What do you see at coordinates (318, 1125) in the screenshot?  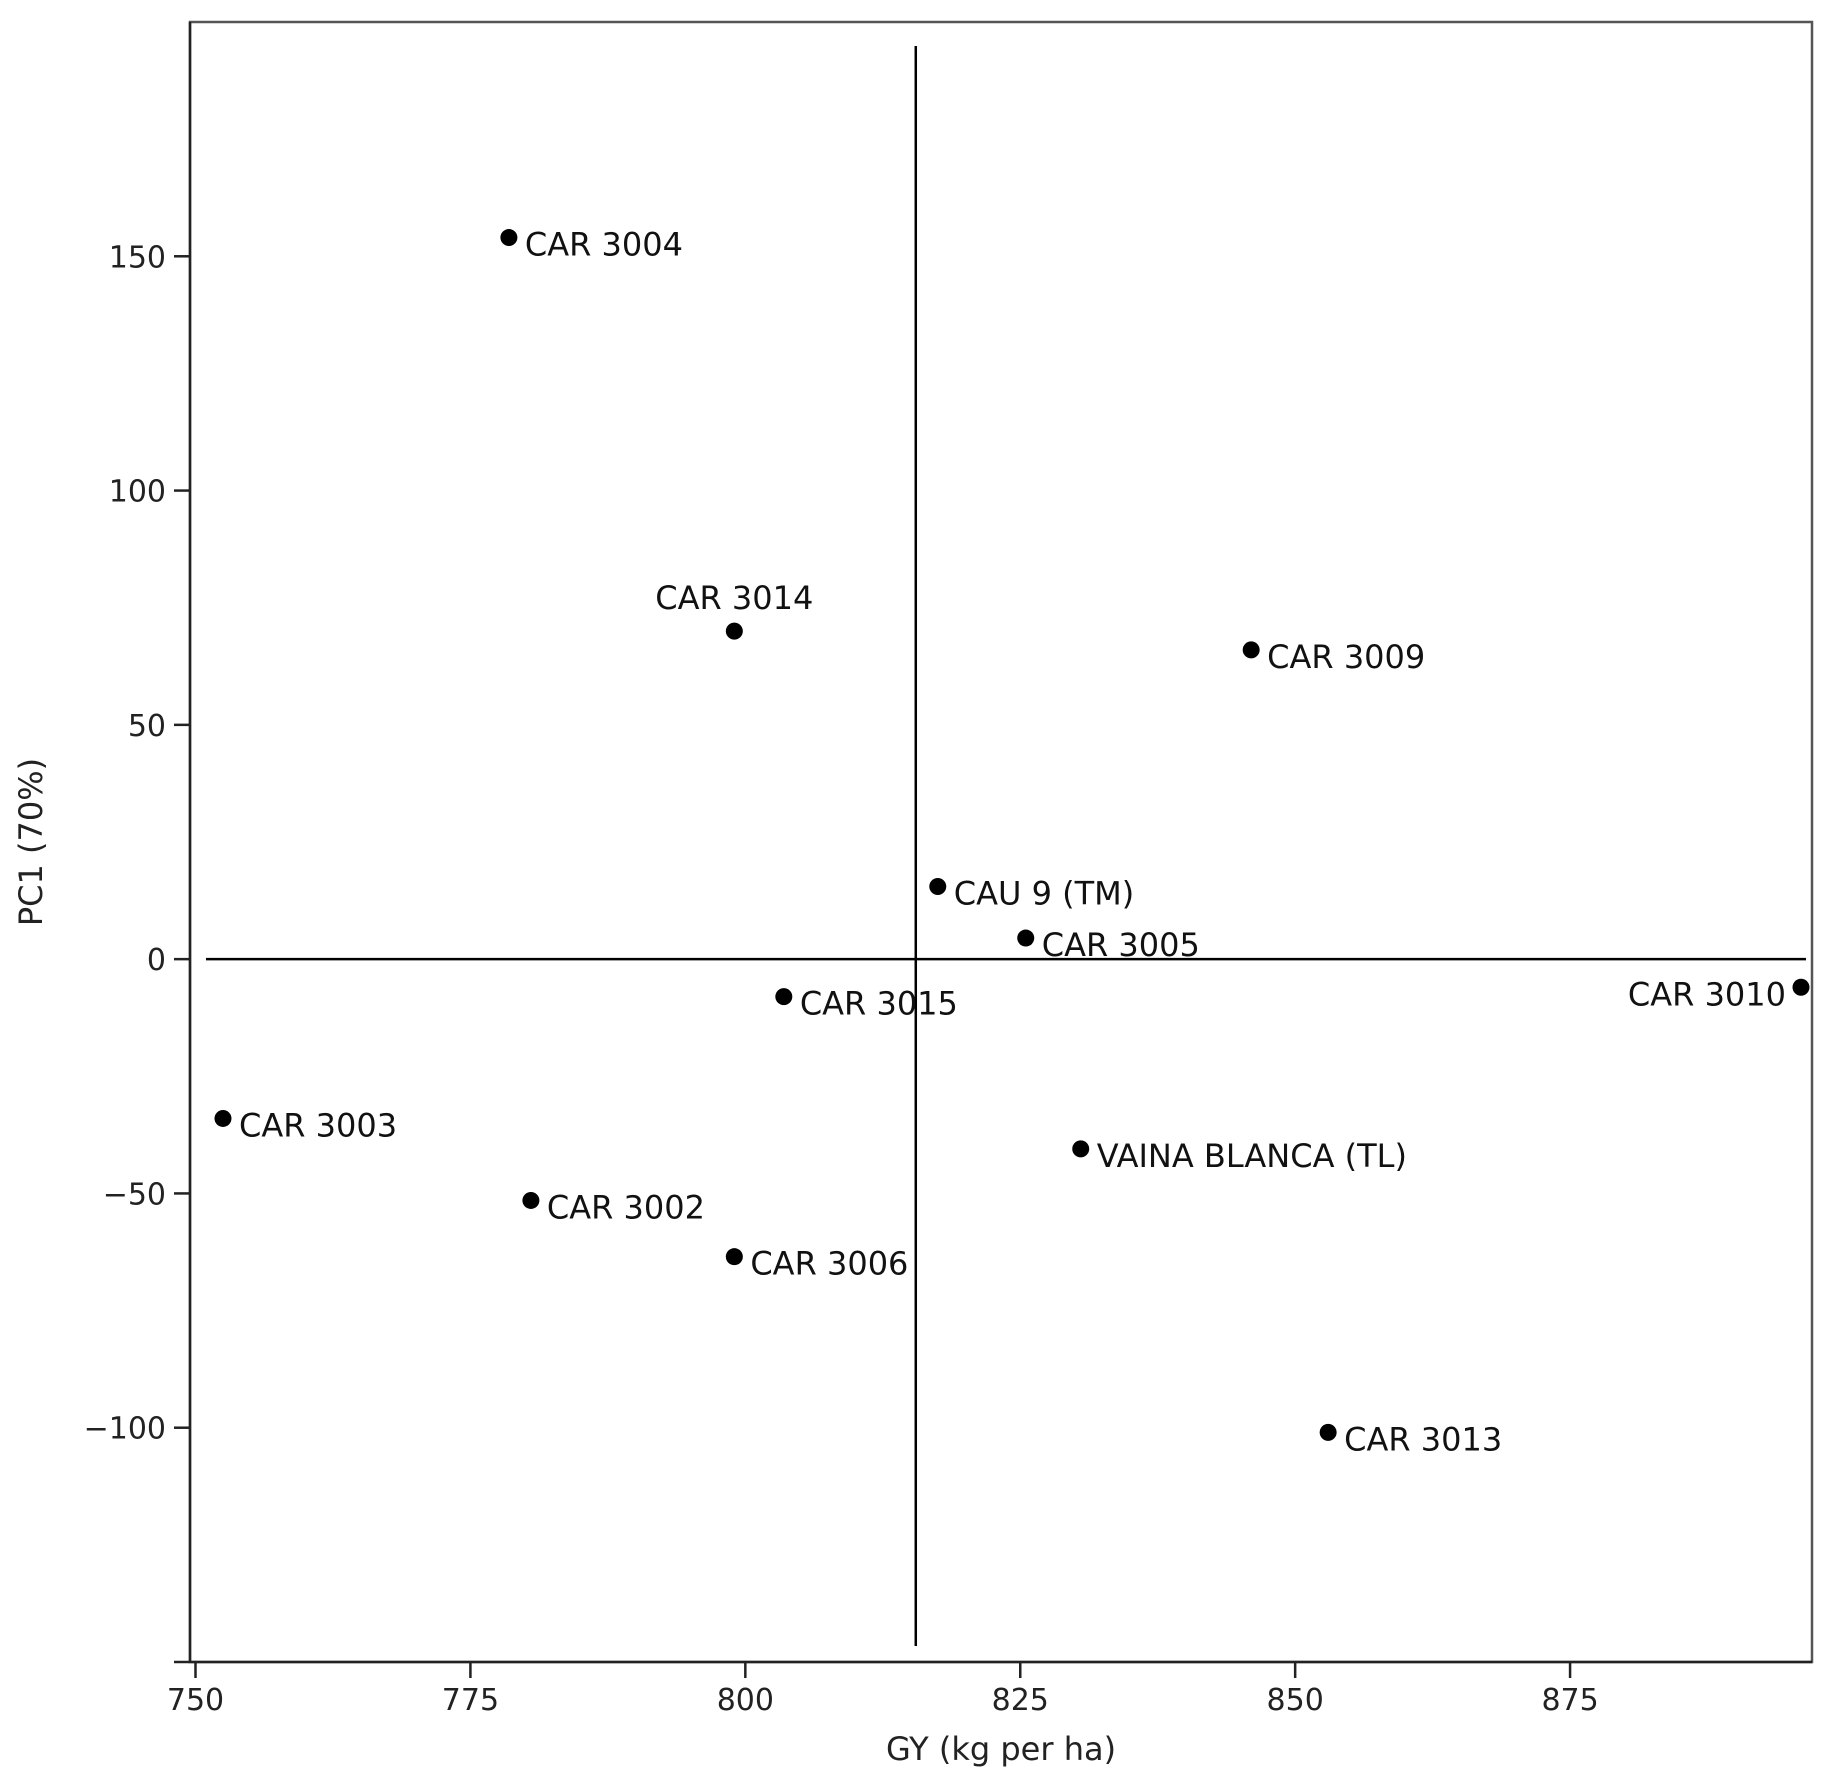 I see `point-label: CAR 3003` at bounding box center [318, 1125].